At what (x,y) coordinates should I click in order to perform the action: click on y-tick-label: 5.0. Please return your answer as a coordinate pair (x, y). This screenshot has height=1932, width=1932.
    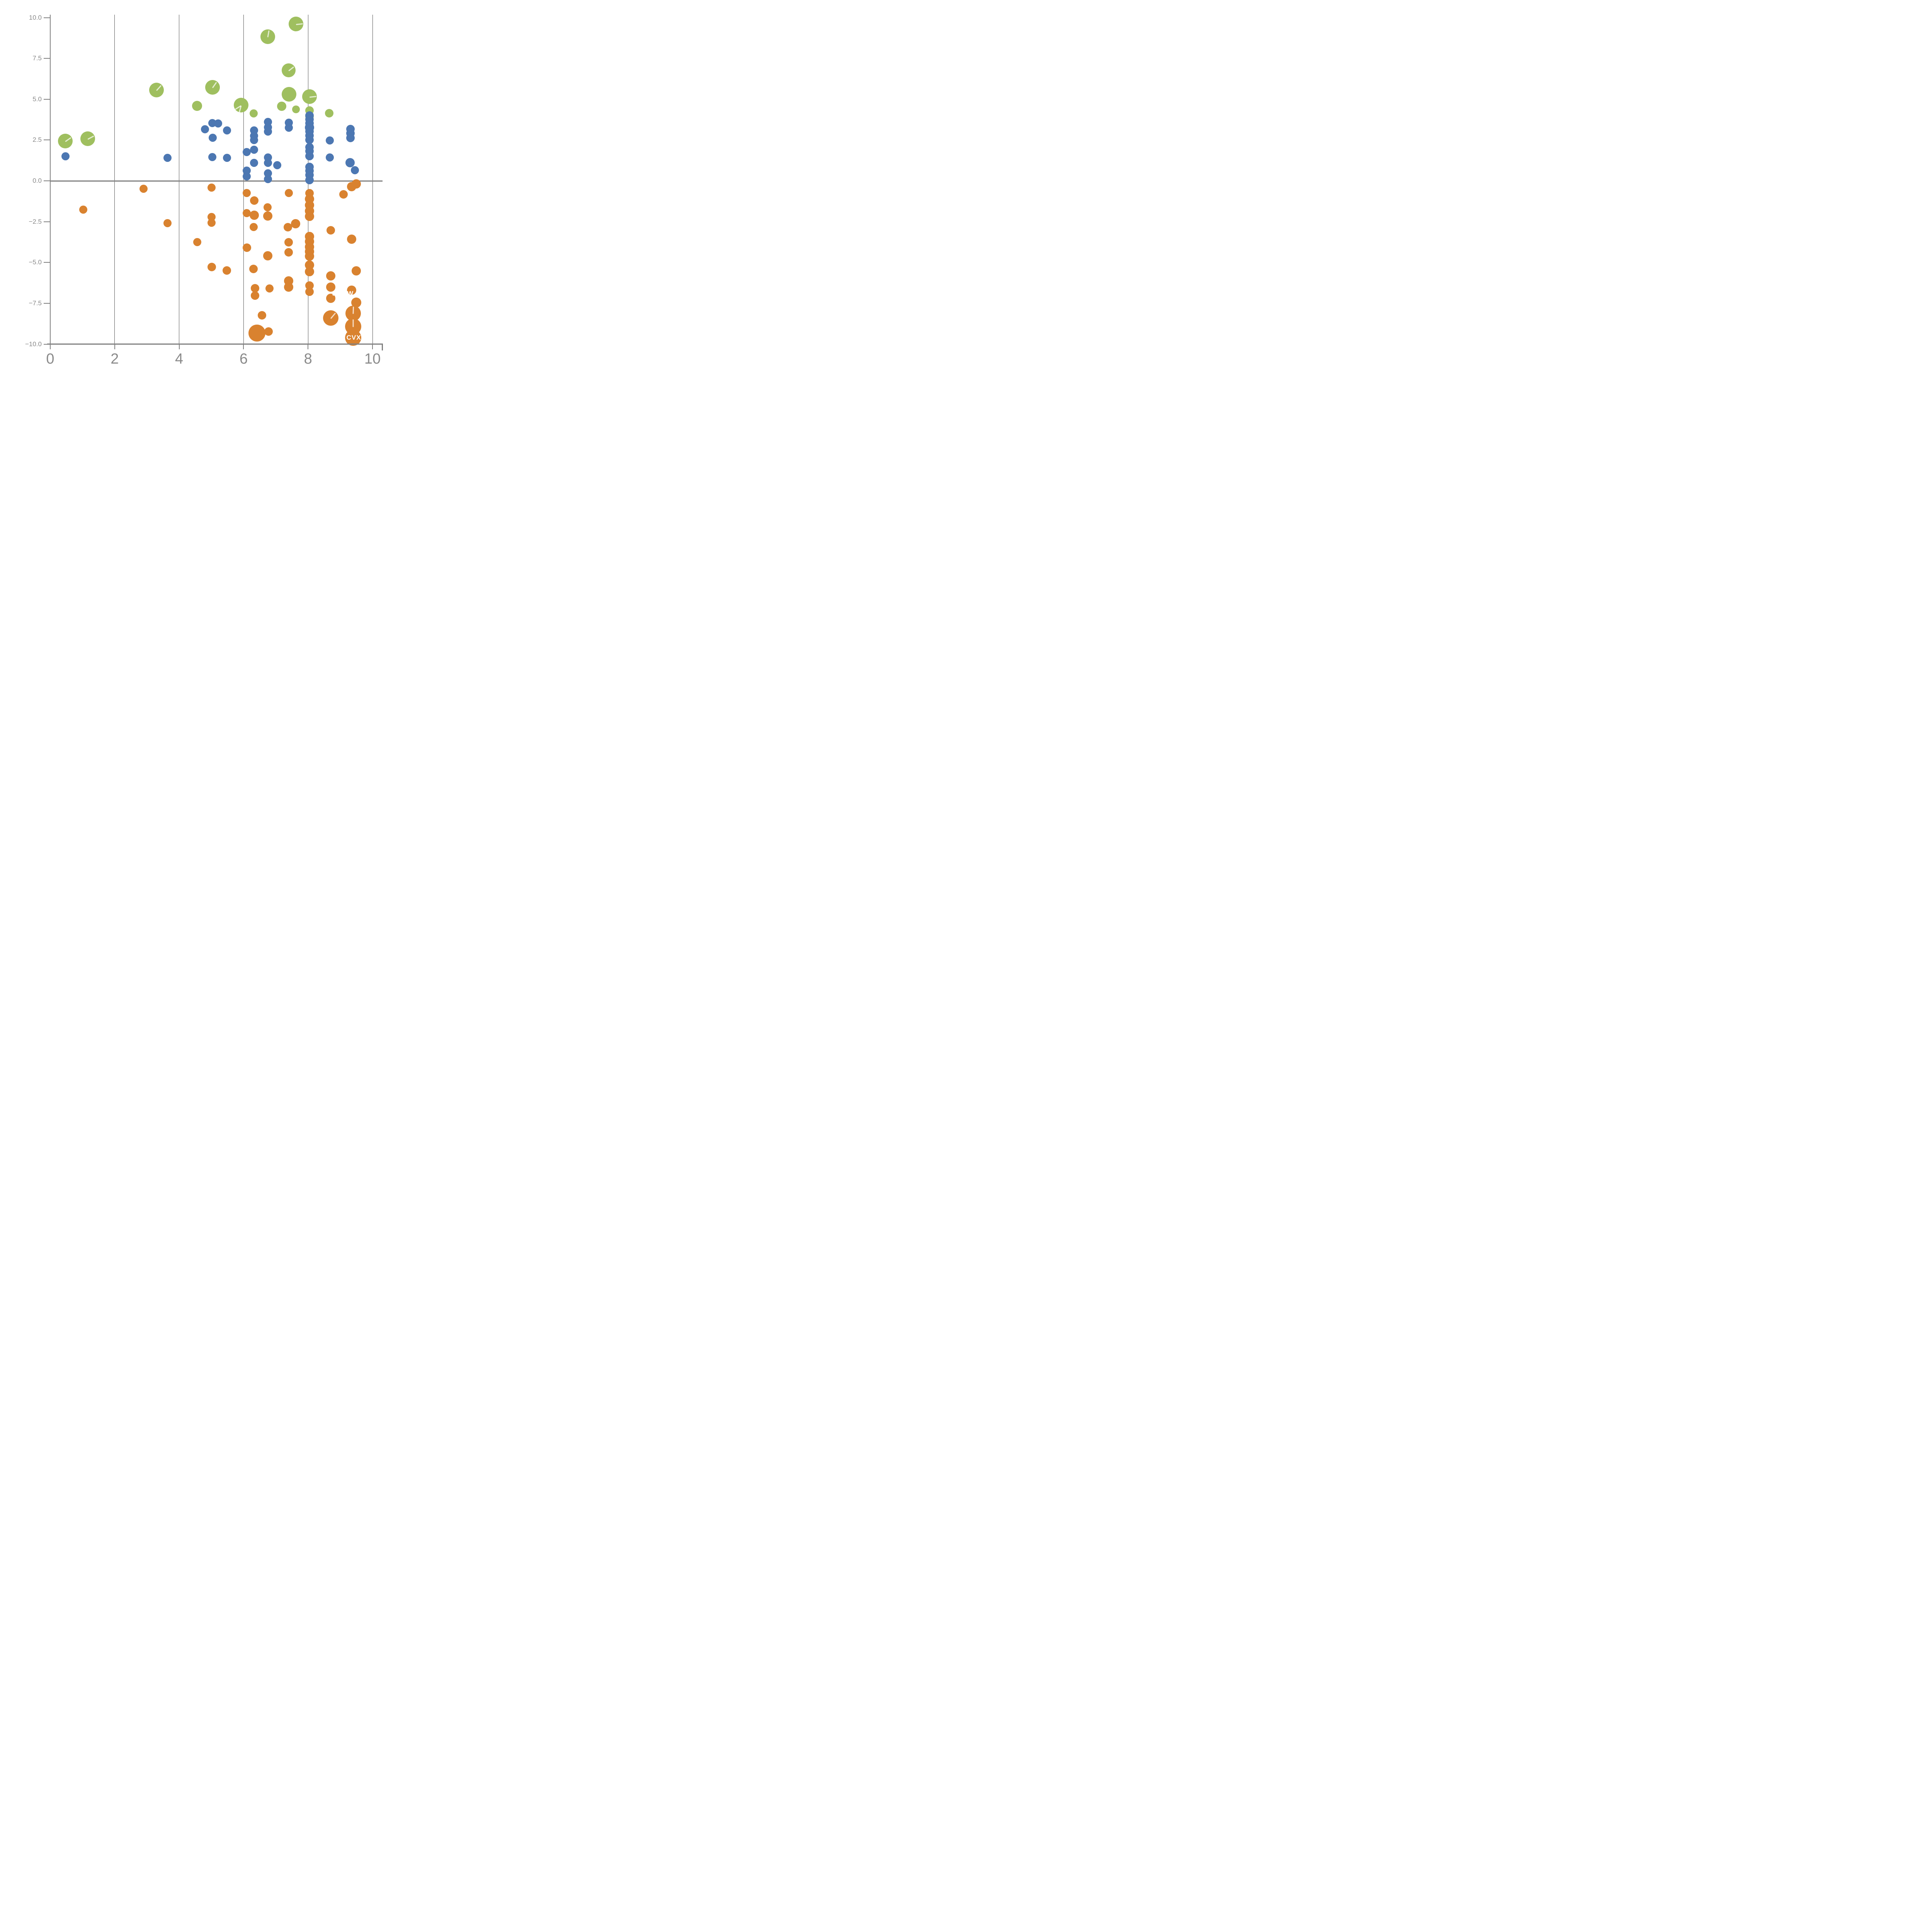
    Looking at the image, I should click on (37, 99).